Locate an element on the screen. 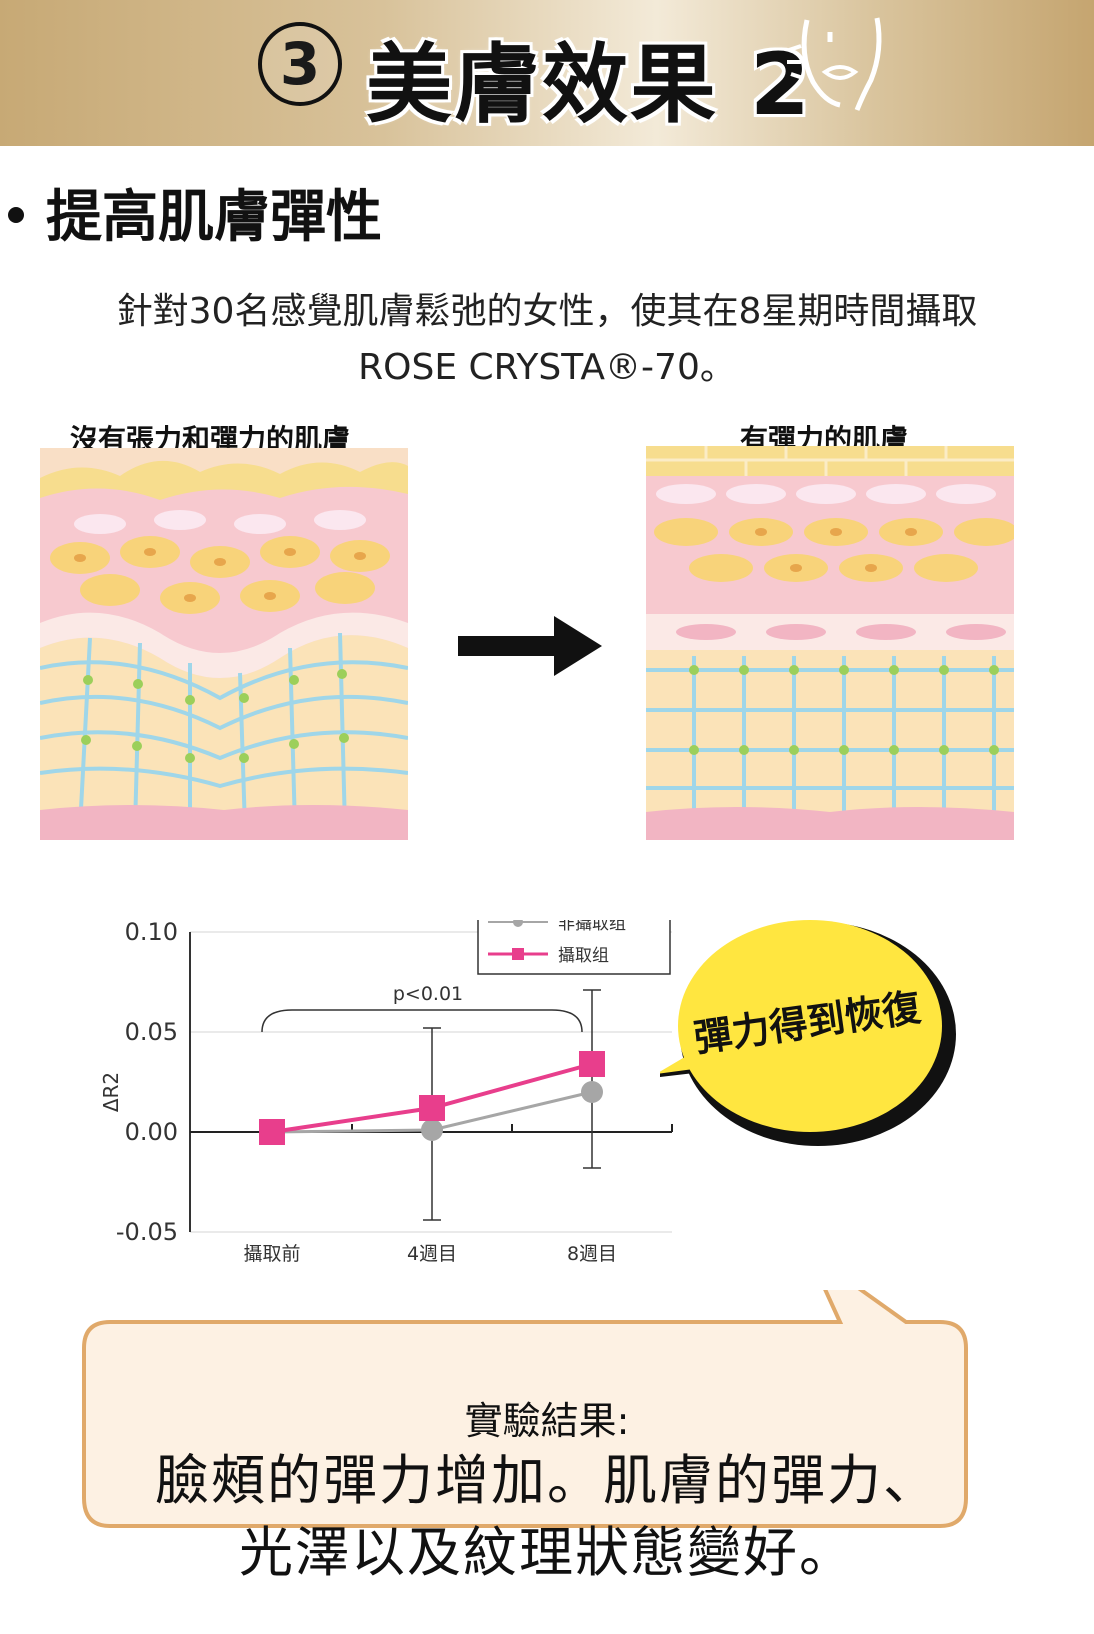 The height and width of the screenshot is (1634, 1094). result-line-1: 臉頰的彈力增加。肌膚的彈力、 is located at coordinates (547, 1480).